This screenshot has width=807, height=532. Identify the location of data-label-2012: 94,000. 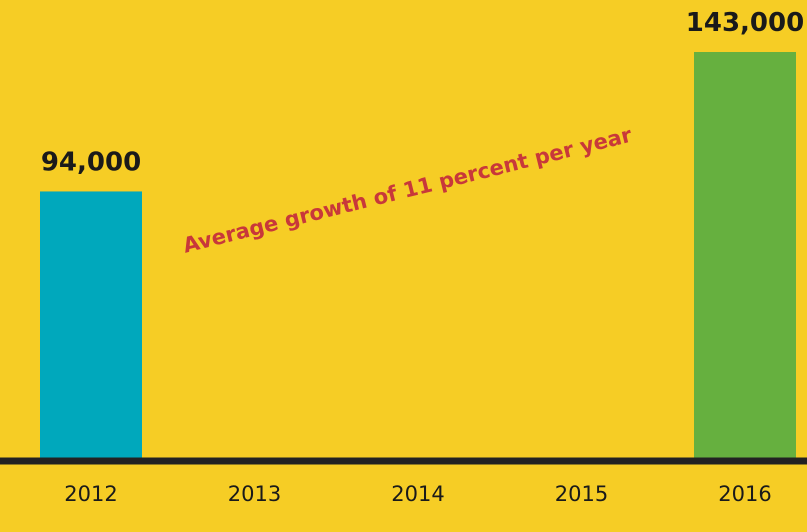
(91, 162).